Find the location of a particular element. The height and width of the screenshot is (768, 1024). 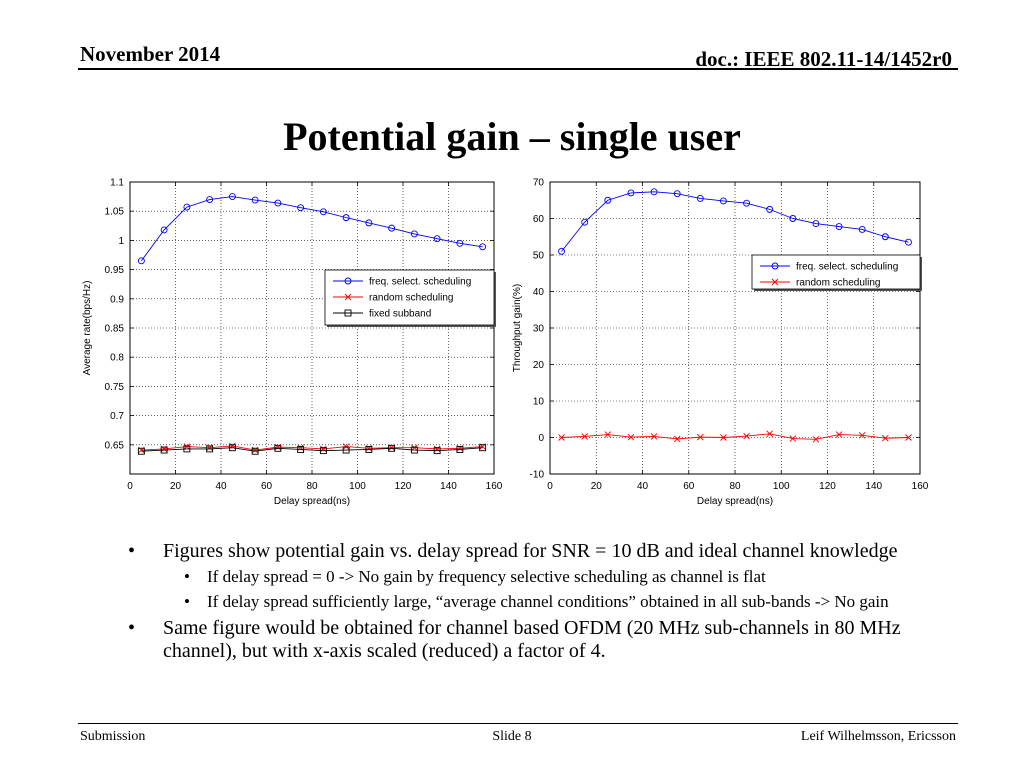

y-tick-label: 0.85 is located at coordinates (115, 329).